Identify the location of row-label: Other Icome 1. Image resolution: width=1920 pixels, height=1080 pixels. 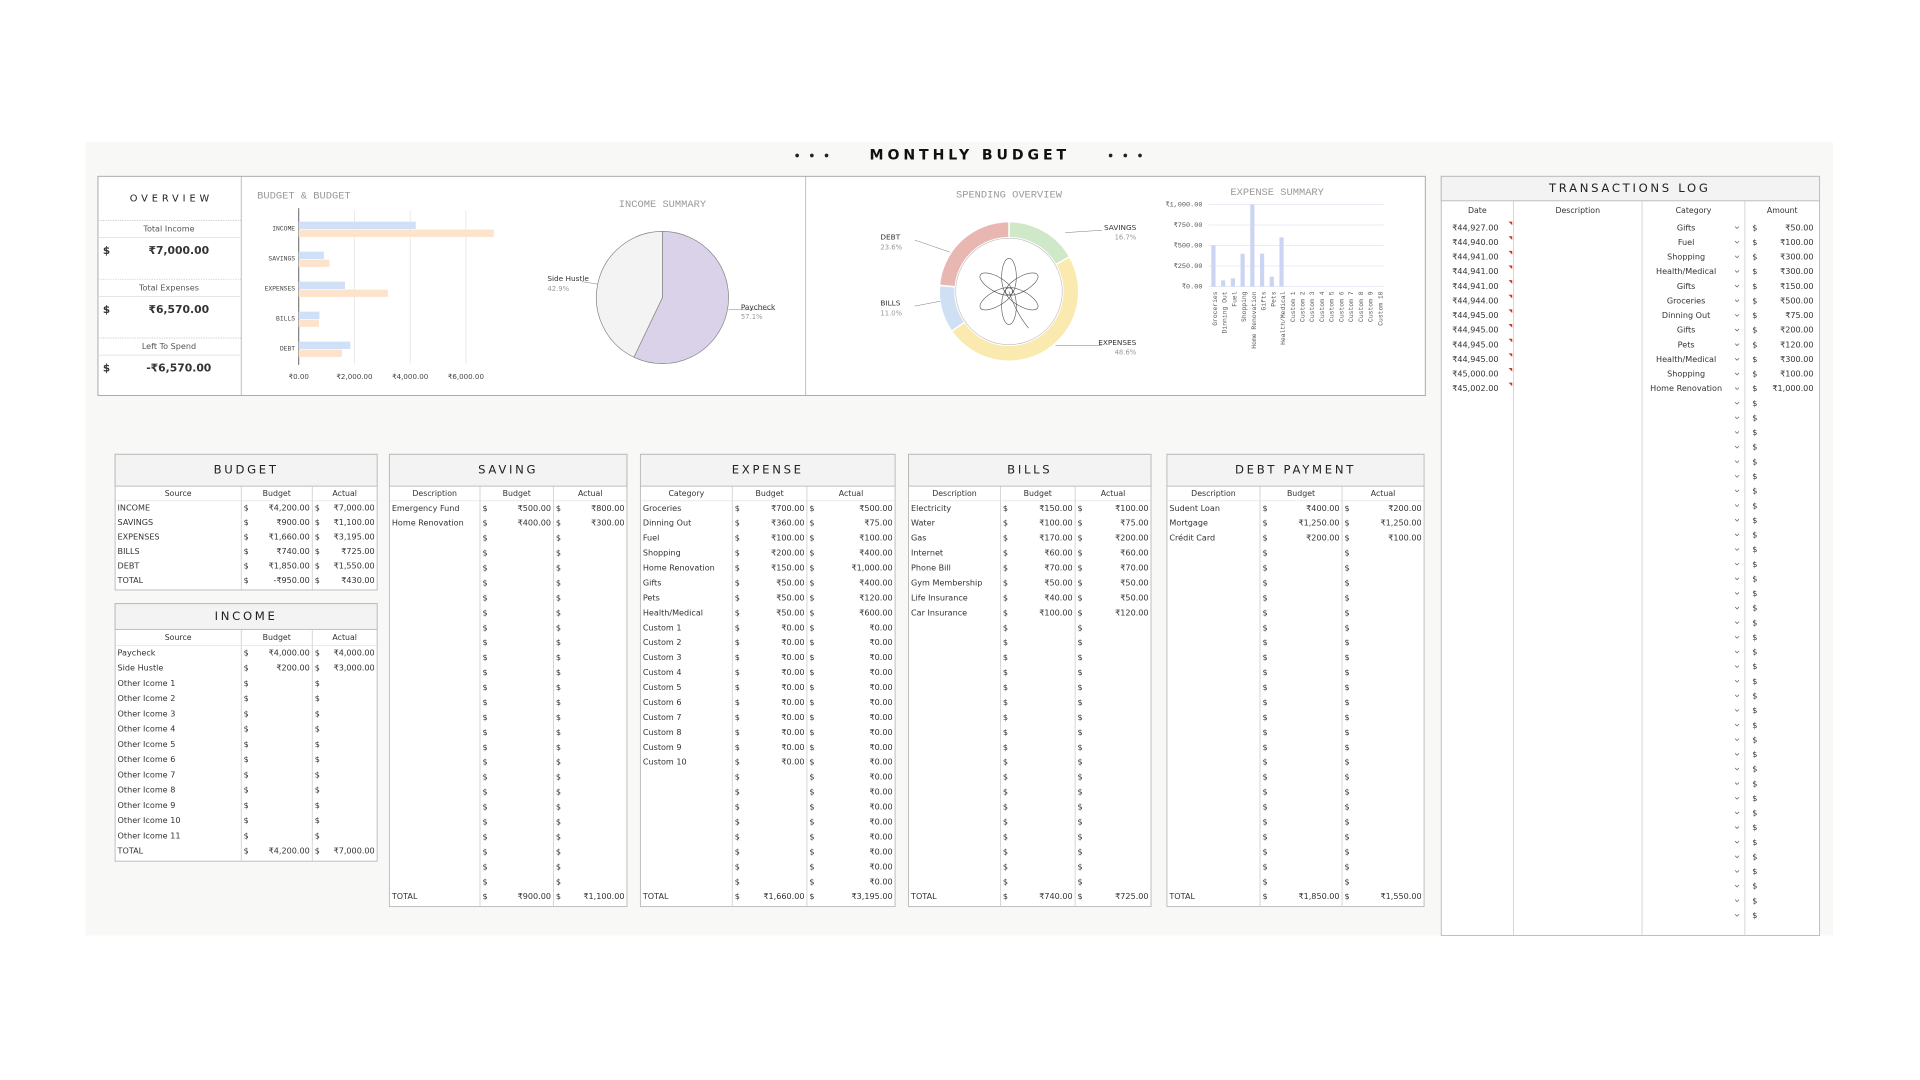
(147, 683).